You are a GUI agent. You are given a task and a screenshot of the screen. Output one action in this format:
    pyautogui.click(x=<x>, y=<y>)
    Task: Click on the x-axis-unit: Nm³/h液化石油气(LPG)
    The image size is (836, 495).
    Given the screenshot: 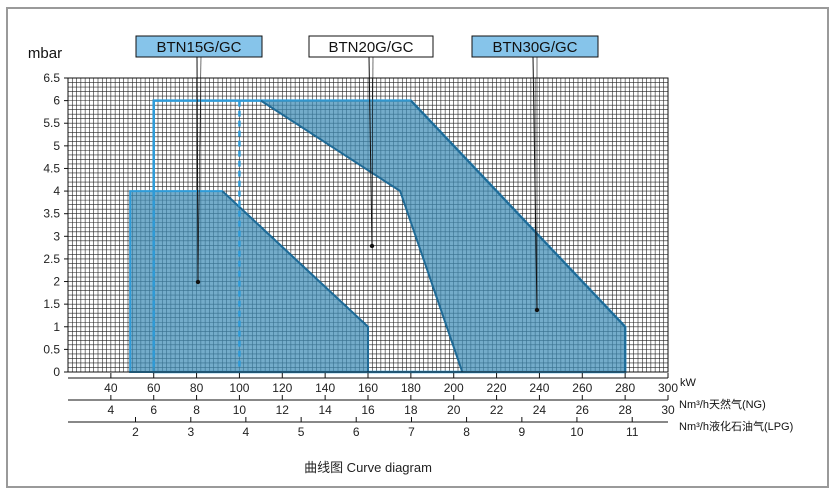 What is the action you would take?
    pyautogui.click(x=736, y=426)
    